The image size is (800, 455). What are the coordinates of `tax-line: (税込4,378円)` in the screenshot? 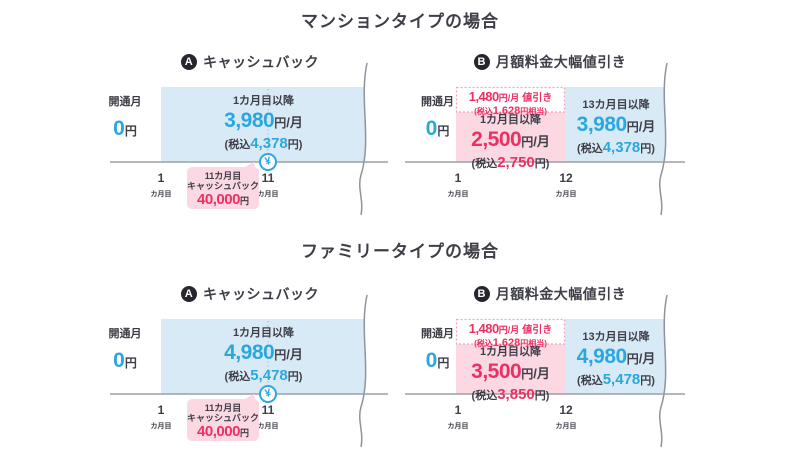 It's located at (263, 144).